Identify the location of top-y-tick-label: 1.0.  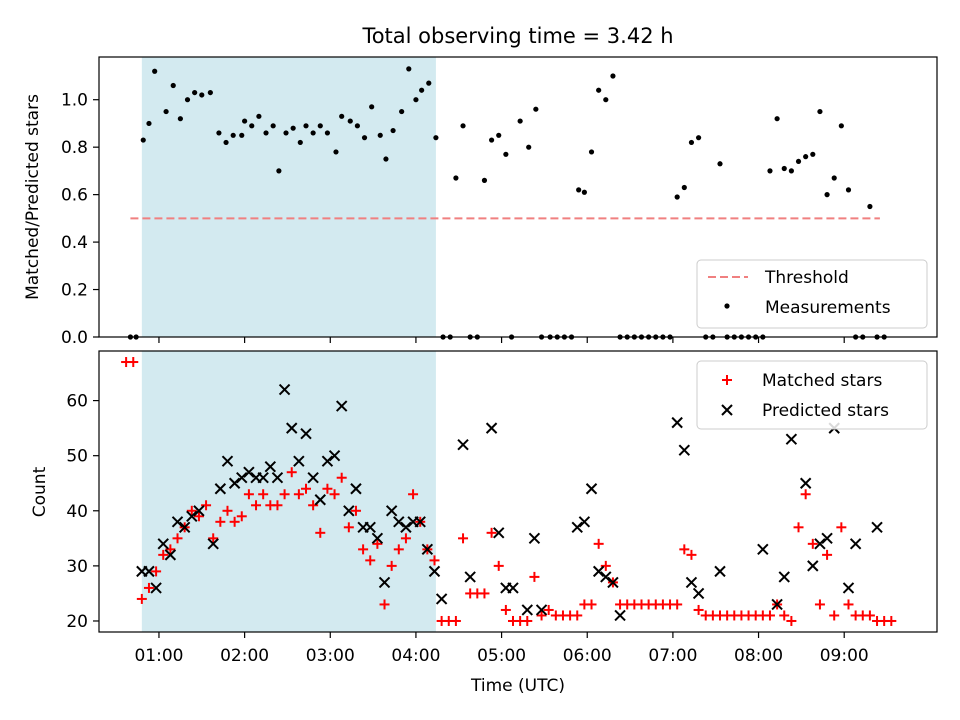
(74, 101).